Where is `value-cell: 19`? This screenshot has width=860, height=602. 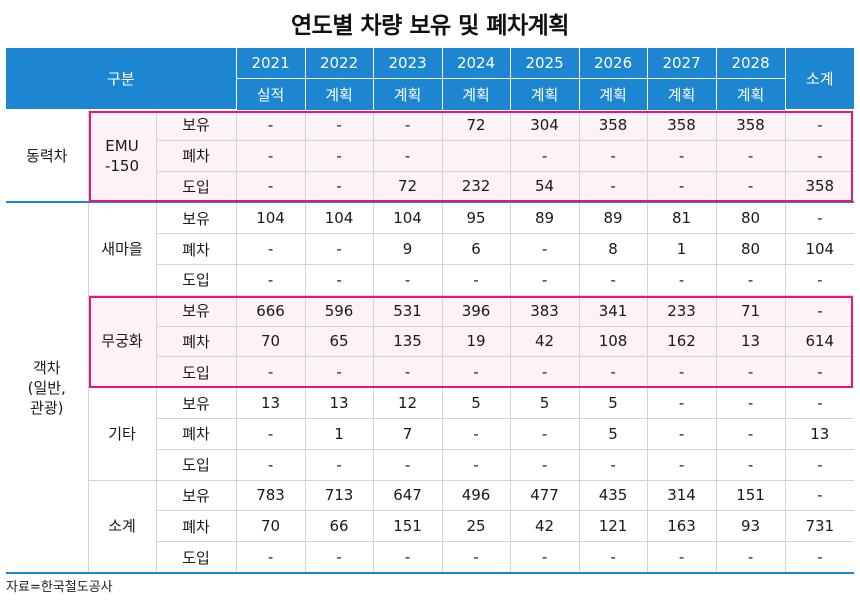 value-cell: 19 is located at coordinates (476, 342).